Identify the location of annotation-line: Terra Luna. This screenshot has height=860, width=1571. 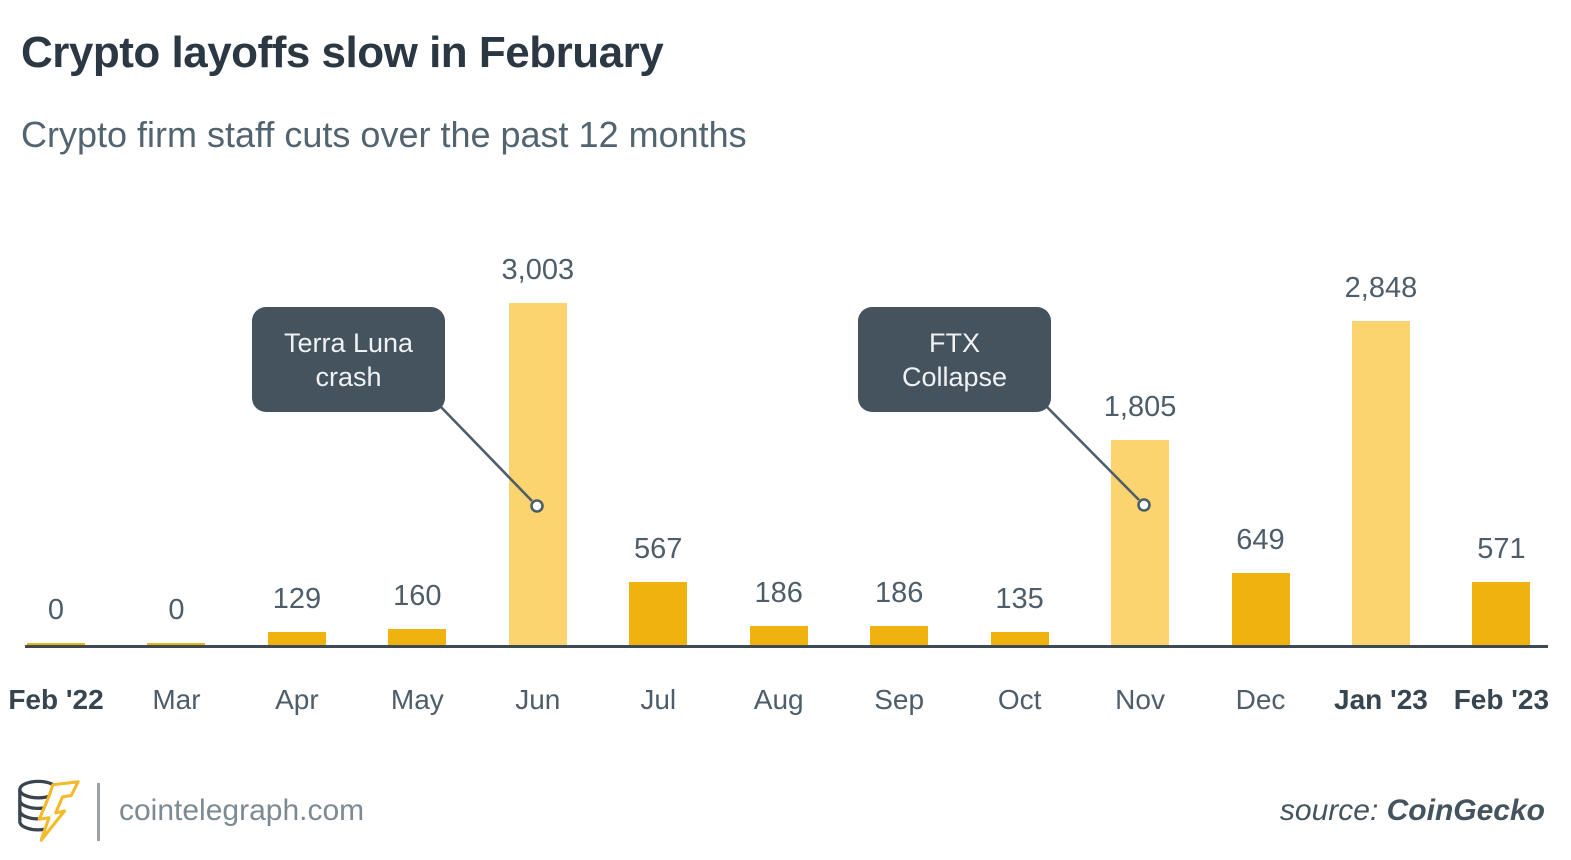
(348, 342).